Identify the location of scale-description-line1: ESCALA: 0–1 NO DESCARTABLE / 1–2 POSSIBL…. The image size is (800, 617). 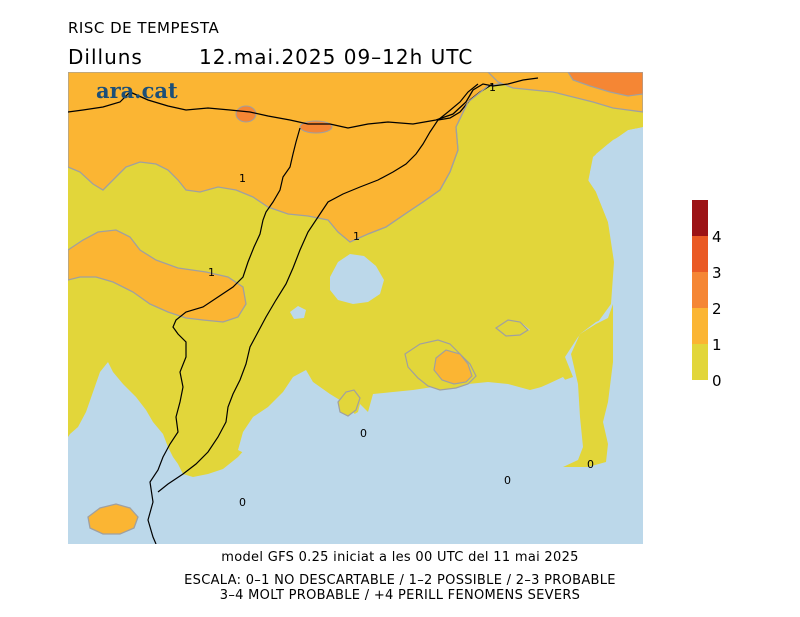
(400, 580).